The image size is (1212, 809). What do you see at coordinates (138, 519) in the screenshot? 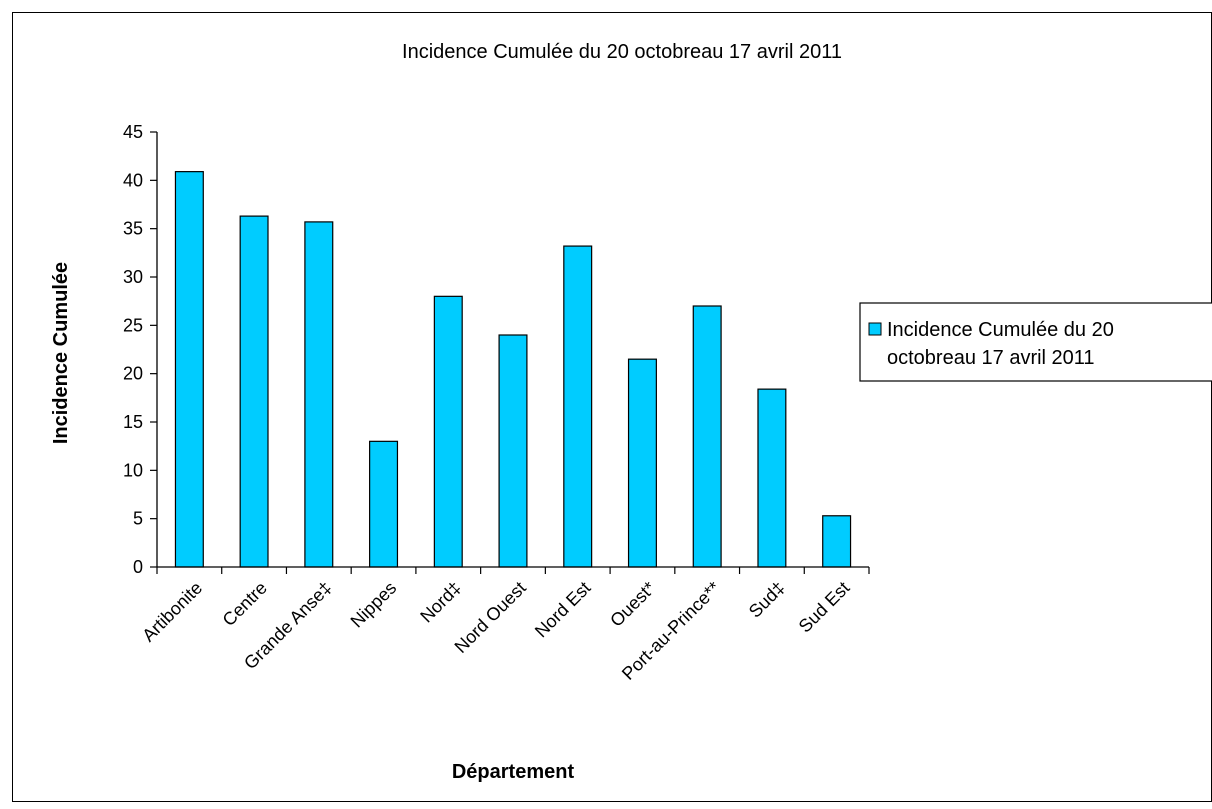
I see `y-tick-label-1: 5` at bounding box center [138, 519].